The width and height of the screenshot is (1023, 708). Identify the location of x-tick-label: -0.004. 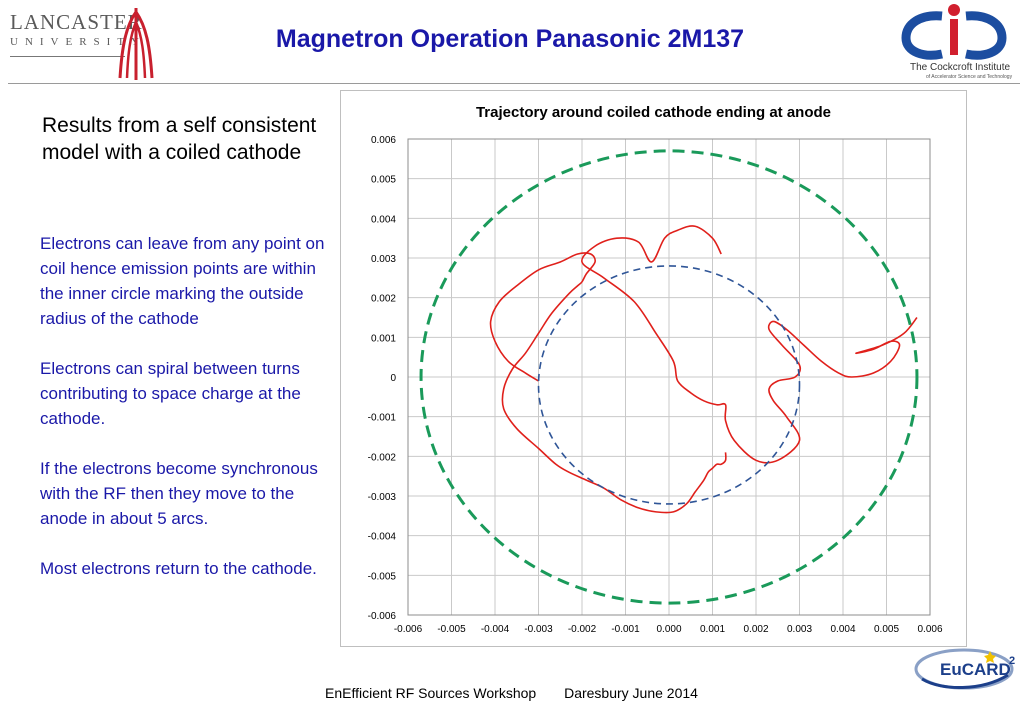
(495, 629).